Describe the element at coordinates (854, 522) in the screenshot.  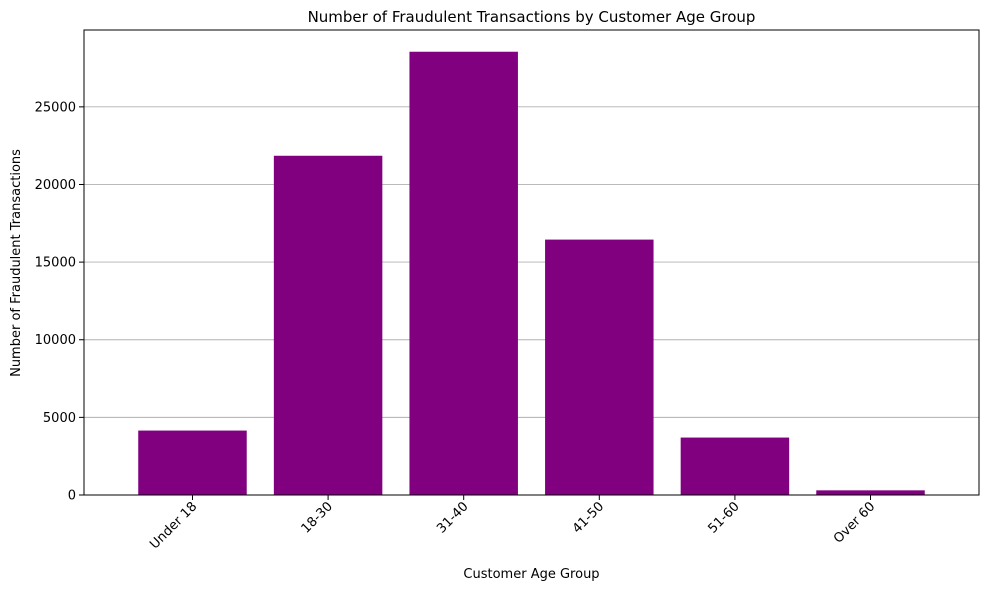
I see `x-tick-label: Over 60` at that location.